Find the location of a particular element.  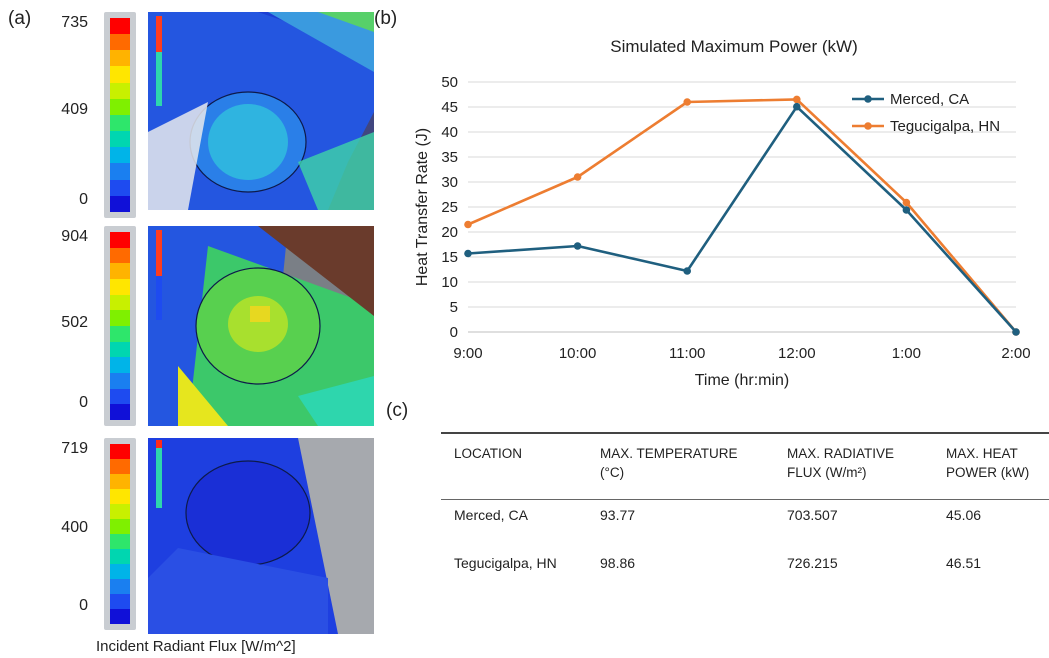

cell-location: Tegucigalpa, HN is located at coordinates (505, 563).